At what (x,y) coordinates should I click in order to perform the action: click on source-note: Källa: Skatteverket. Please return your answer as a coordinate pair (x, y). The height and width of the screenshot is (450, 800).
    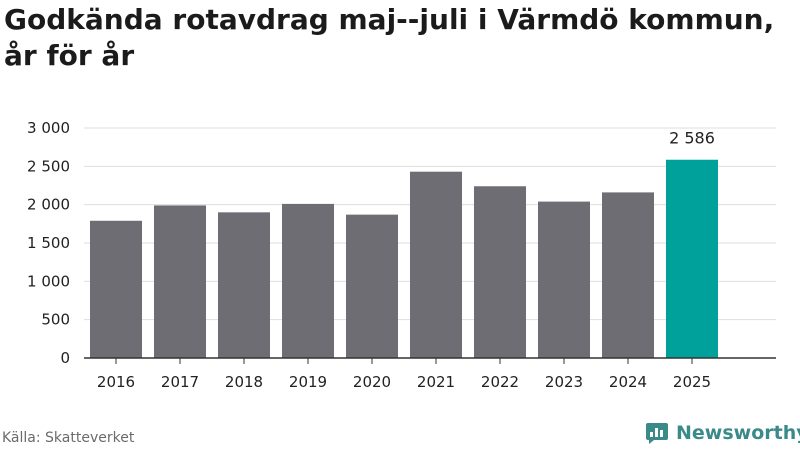
    Looking at the image, I should click on (68, 438).